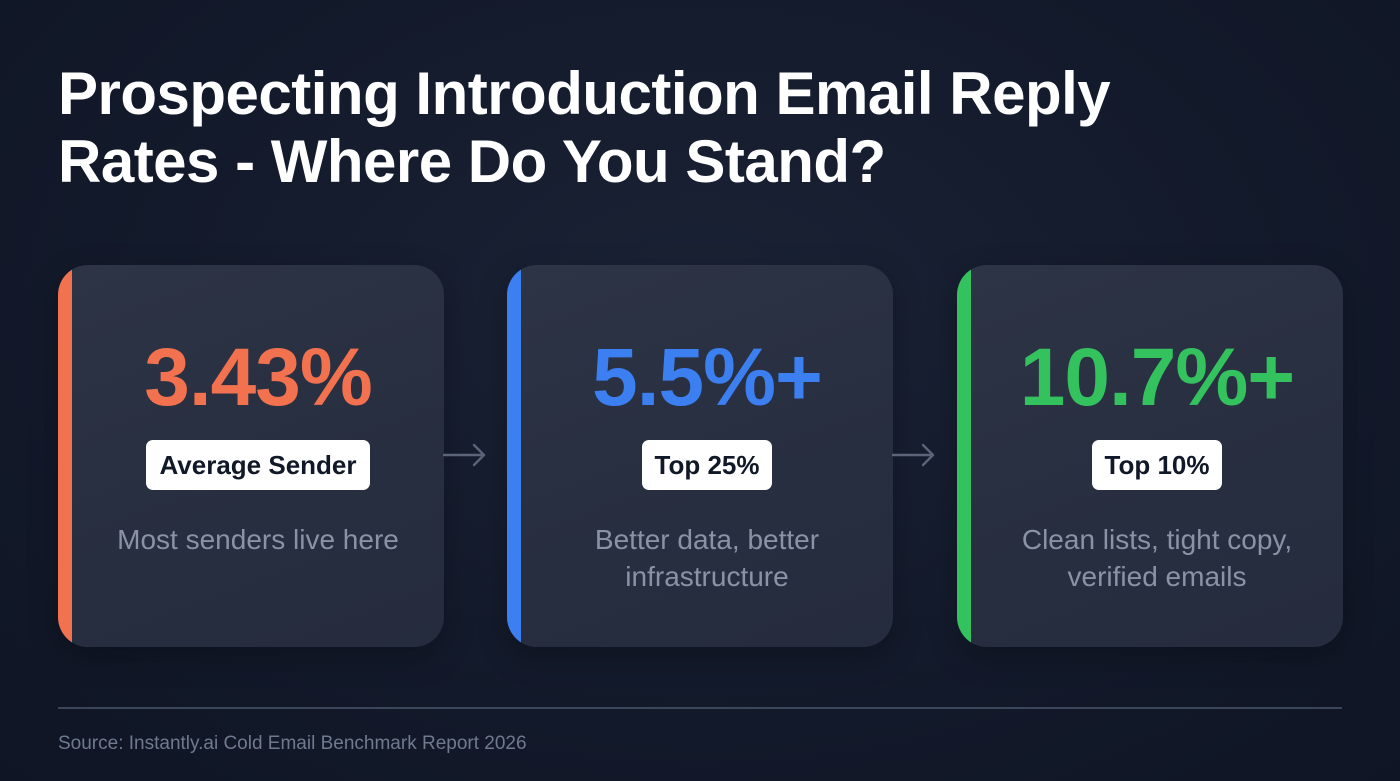  I want to click on title-line-1: Prospecting Introduction Email Reply, so click(584, 93).